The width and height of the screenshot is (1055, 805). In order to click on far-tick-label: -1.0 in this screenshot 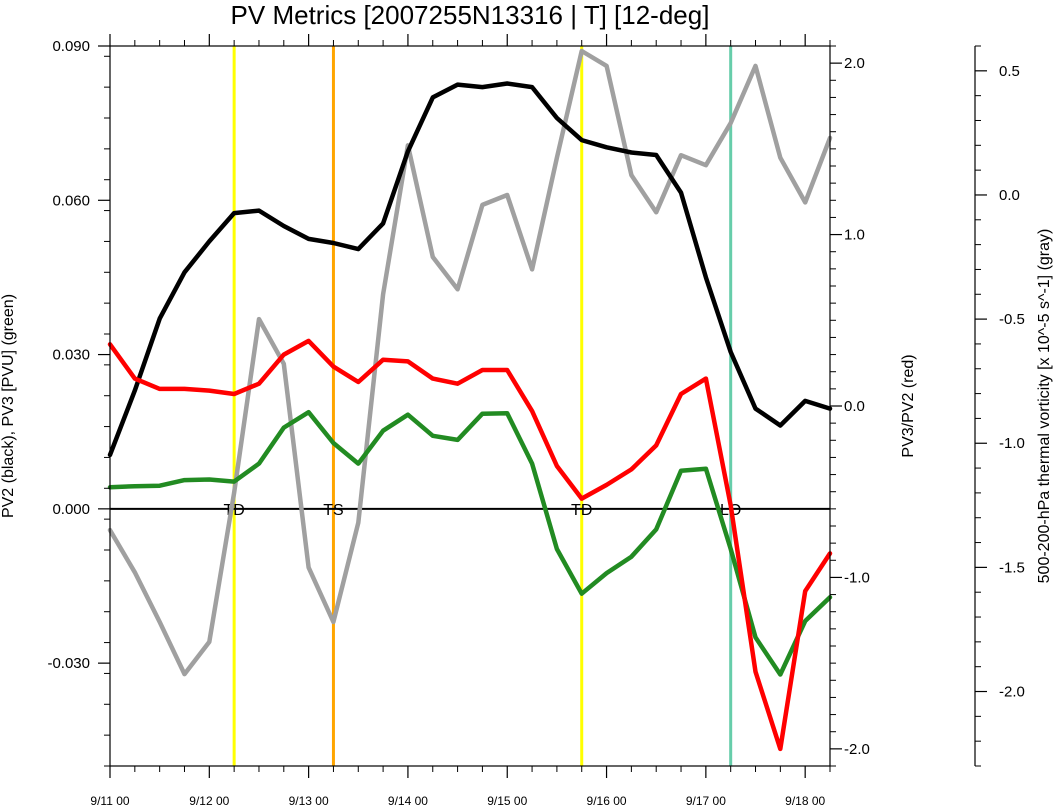, I will do `click(1012, 443)`.